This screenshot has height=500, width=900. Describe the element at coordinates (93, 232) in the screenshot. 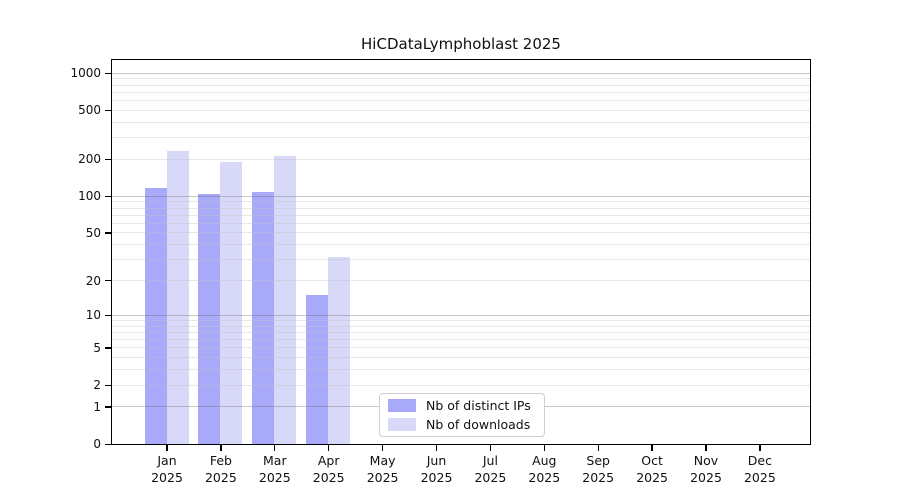

I see `y-axis-tick-label: 50` at that location.